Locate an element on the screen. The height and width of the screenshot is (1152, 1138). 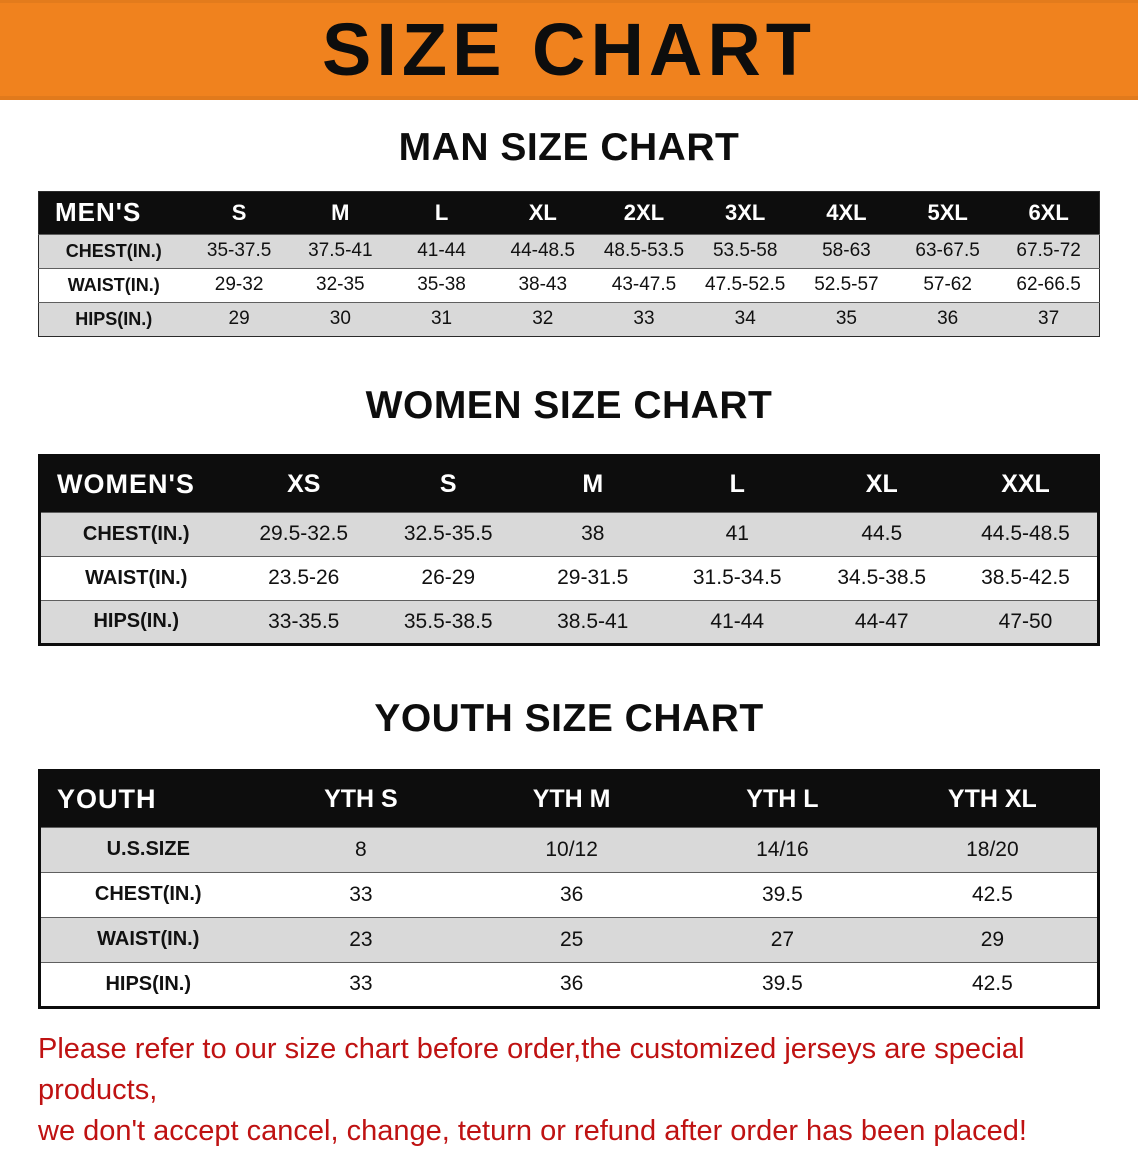
size-value-cell: 38-43 is located at coordinates (543, 285).